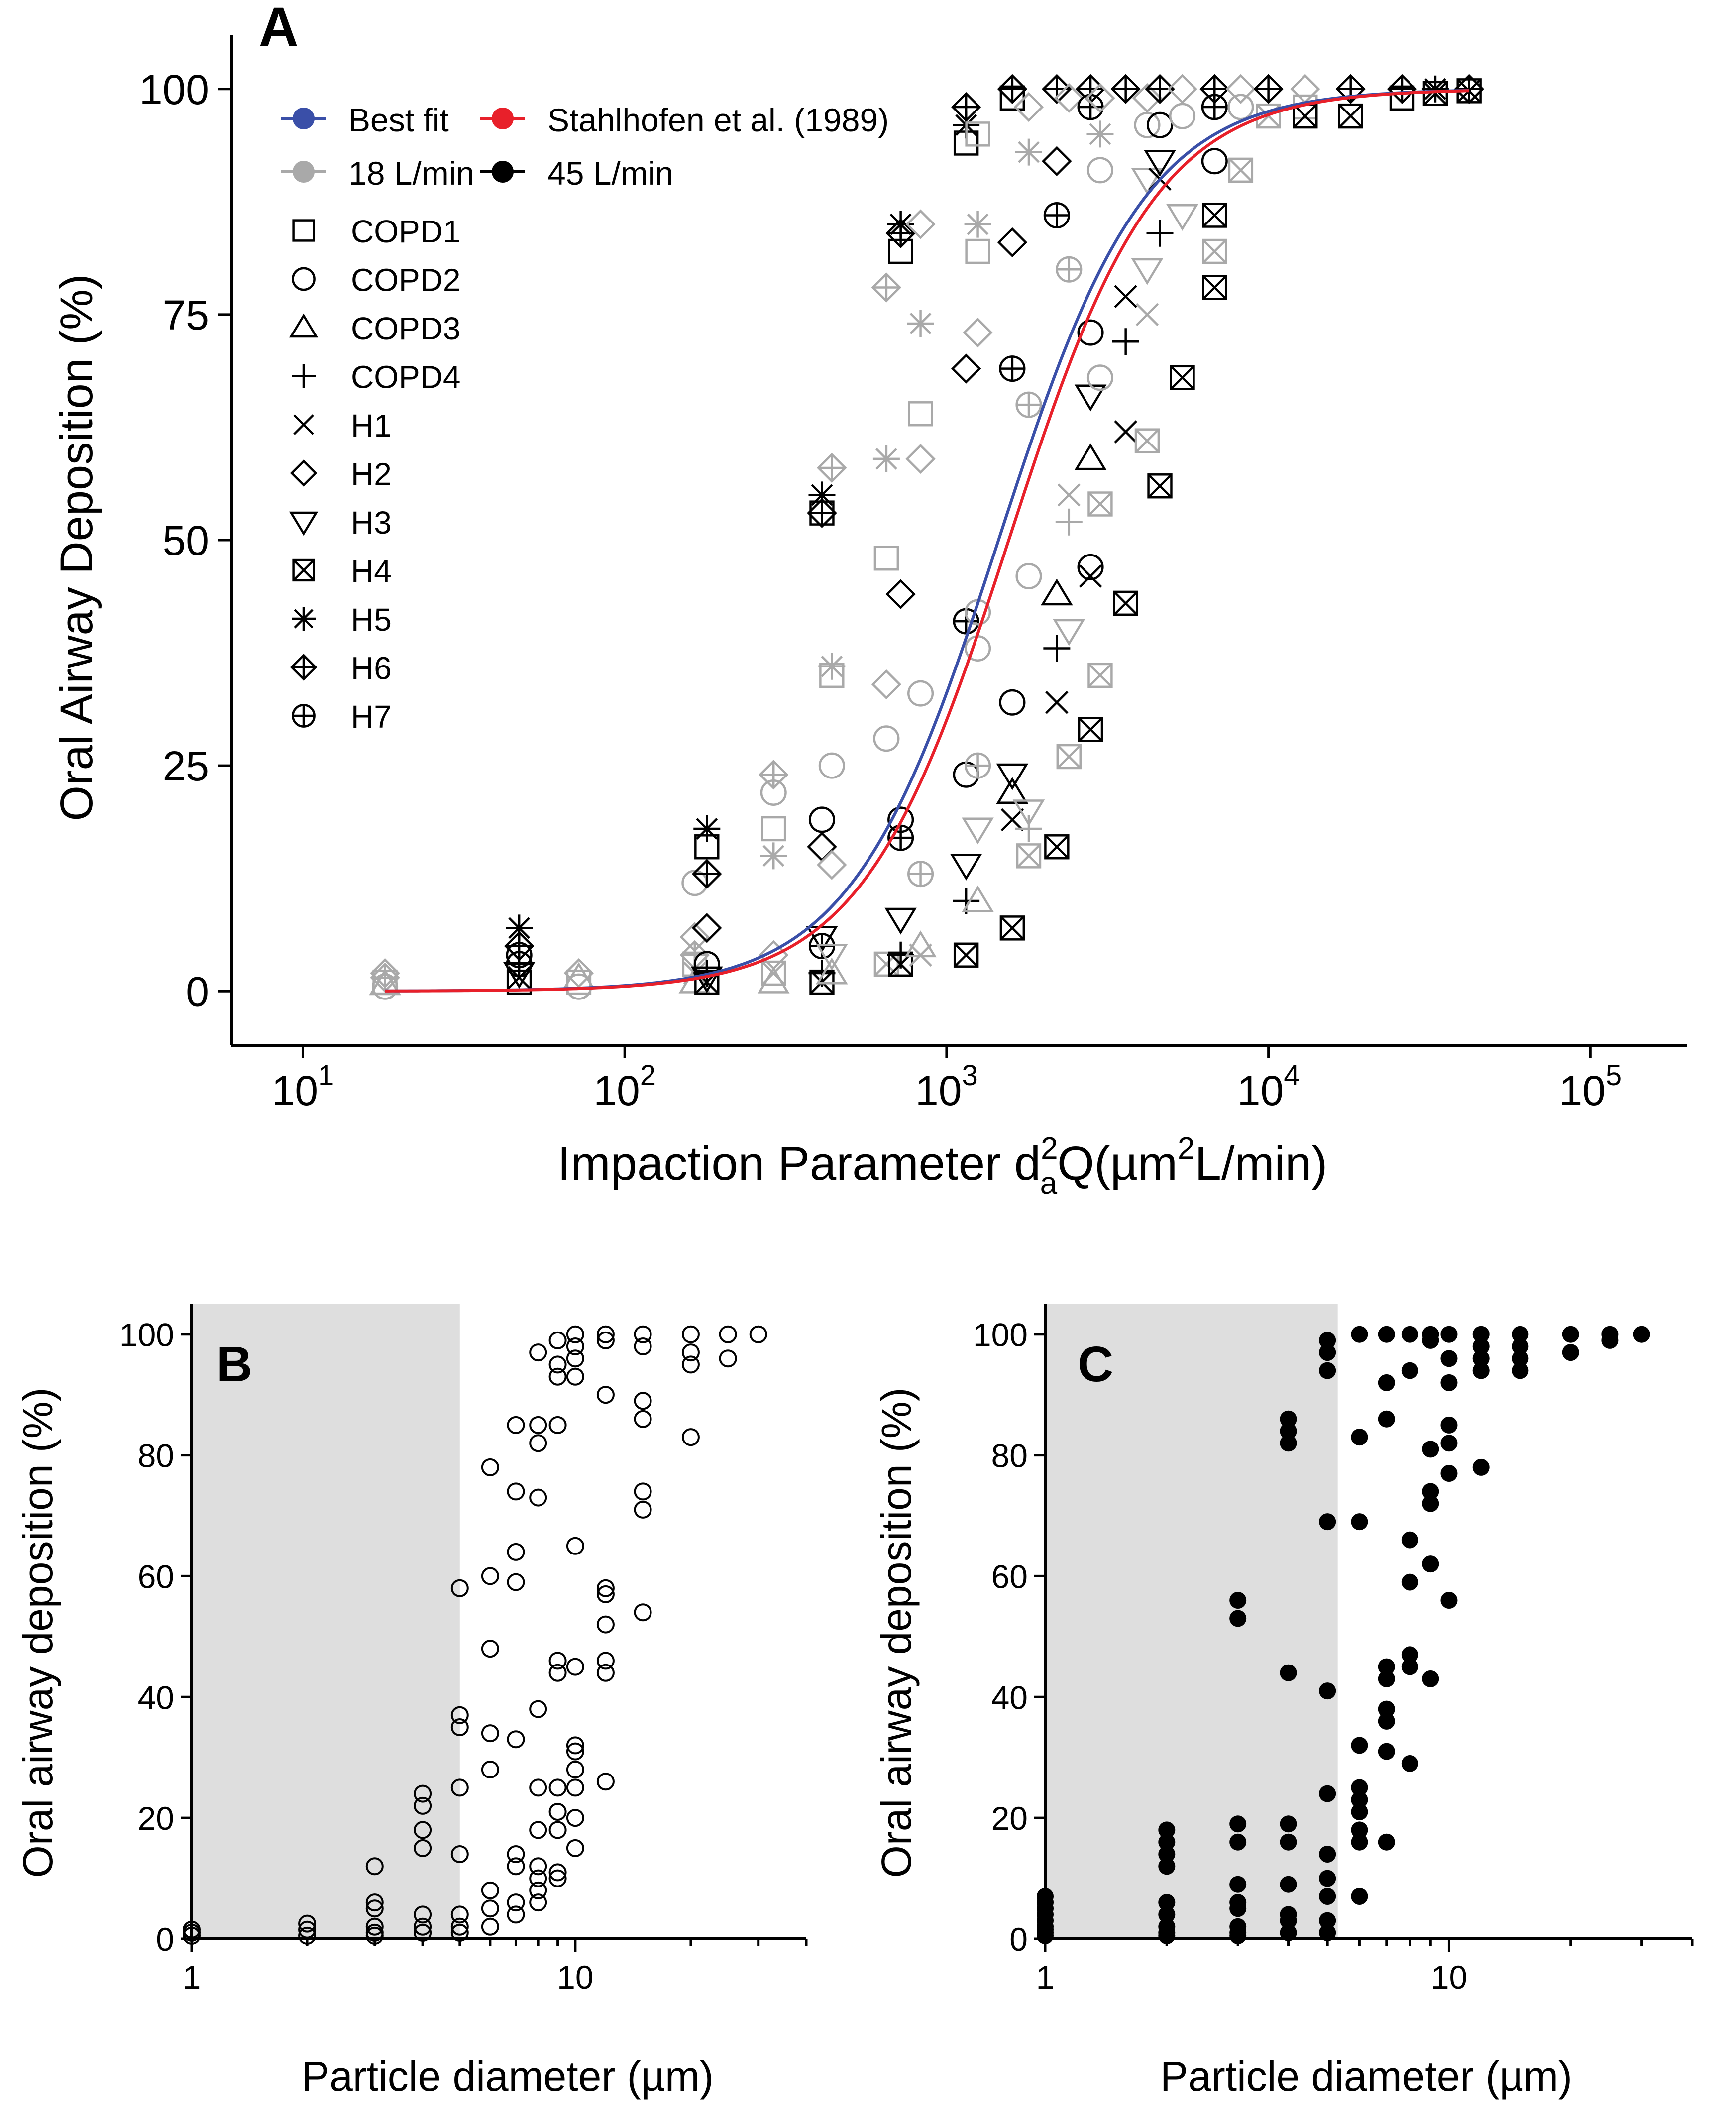 The image size is (1736, 2109). What do you see at coordinates (279, 29) in the screenshot?
I see `panel-a-label: A` at bounding box center [279, 29].